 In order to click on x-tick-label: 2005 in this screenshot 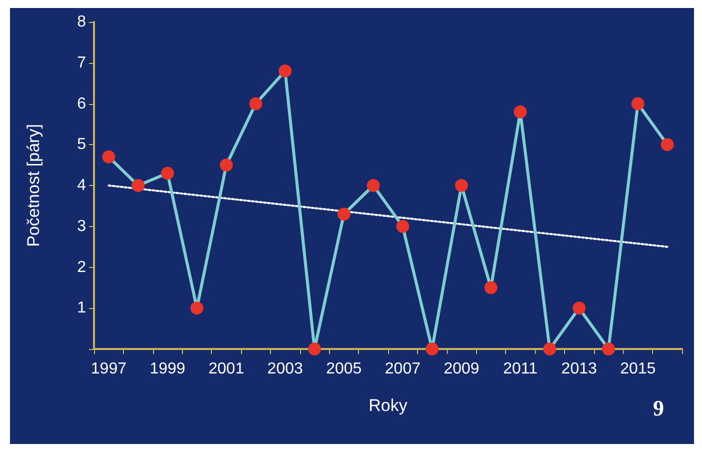, I will do `click(344, 369)`.